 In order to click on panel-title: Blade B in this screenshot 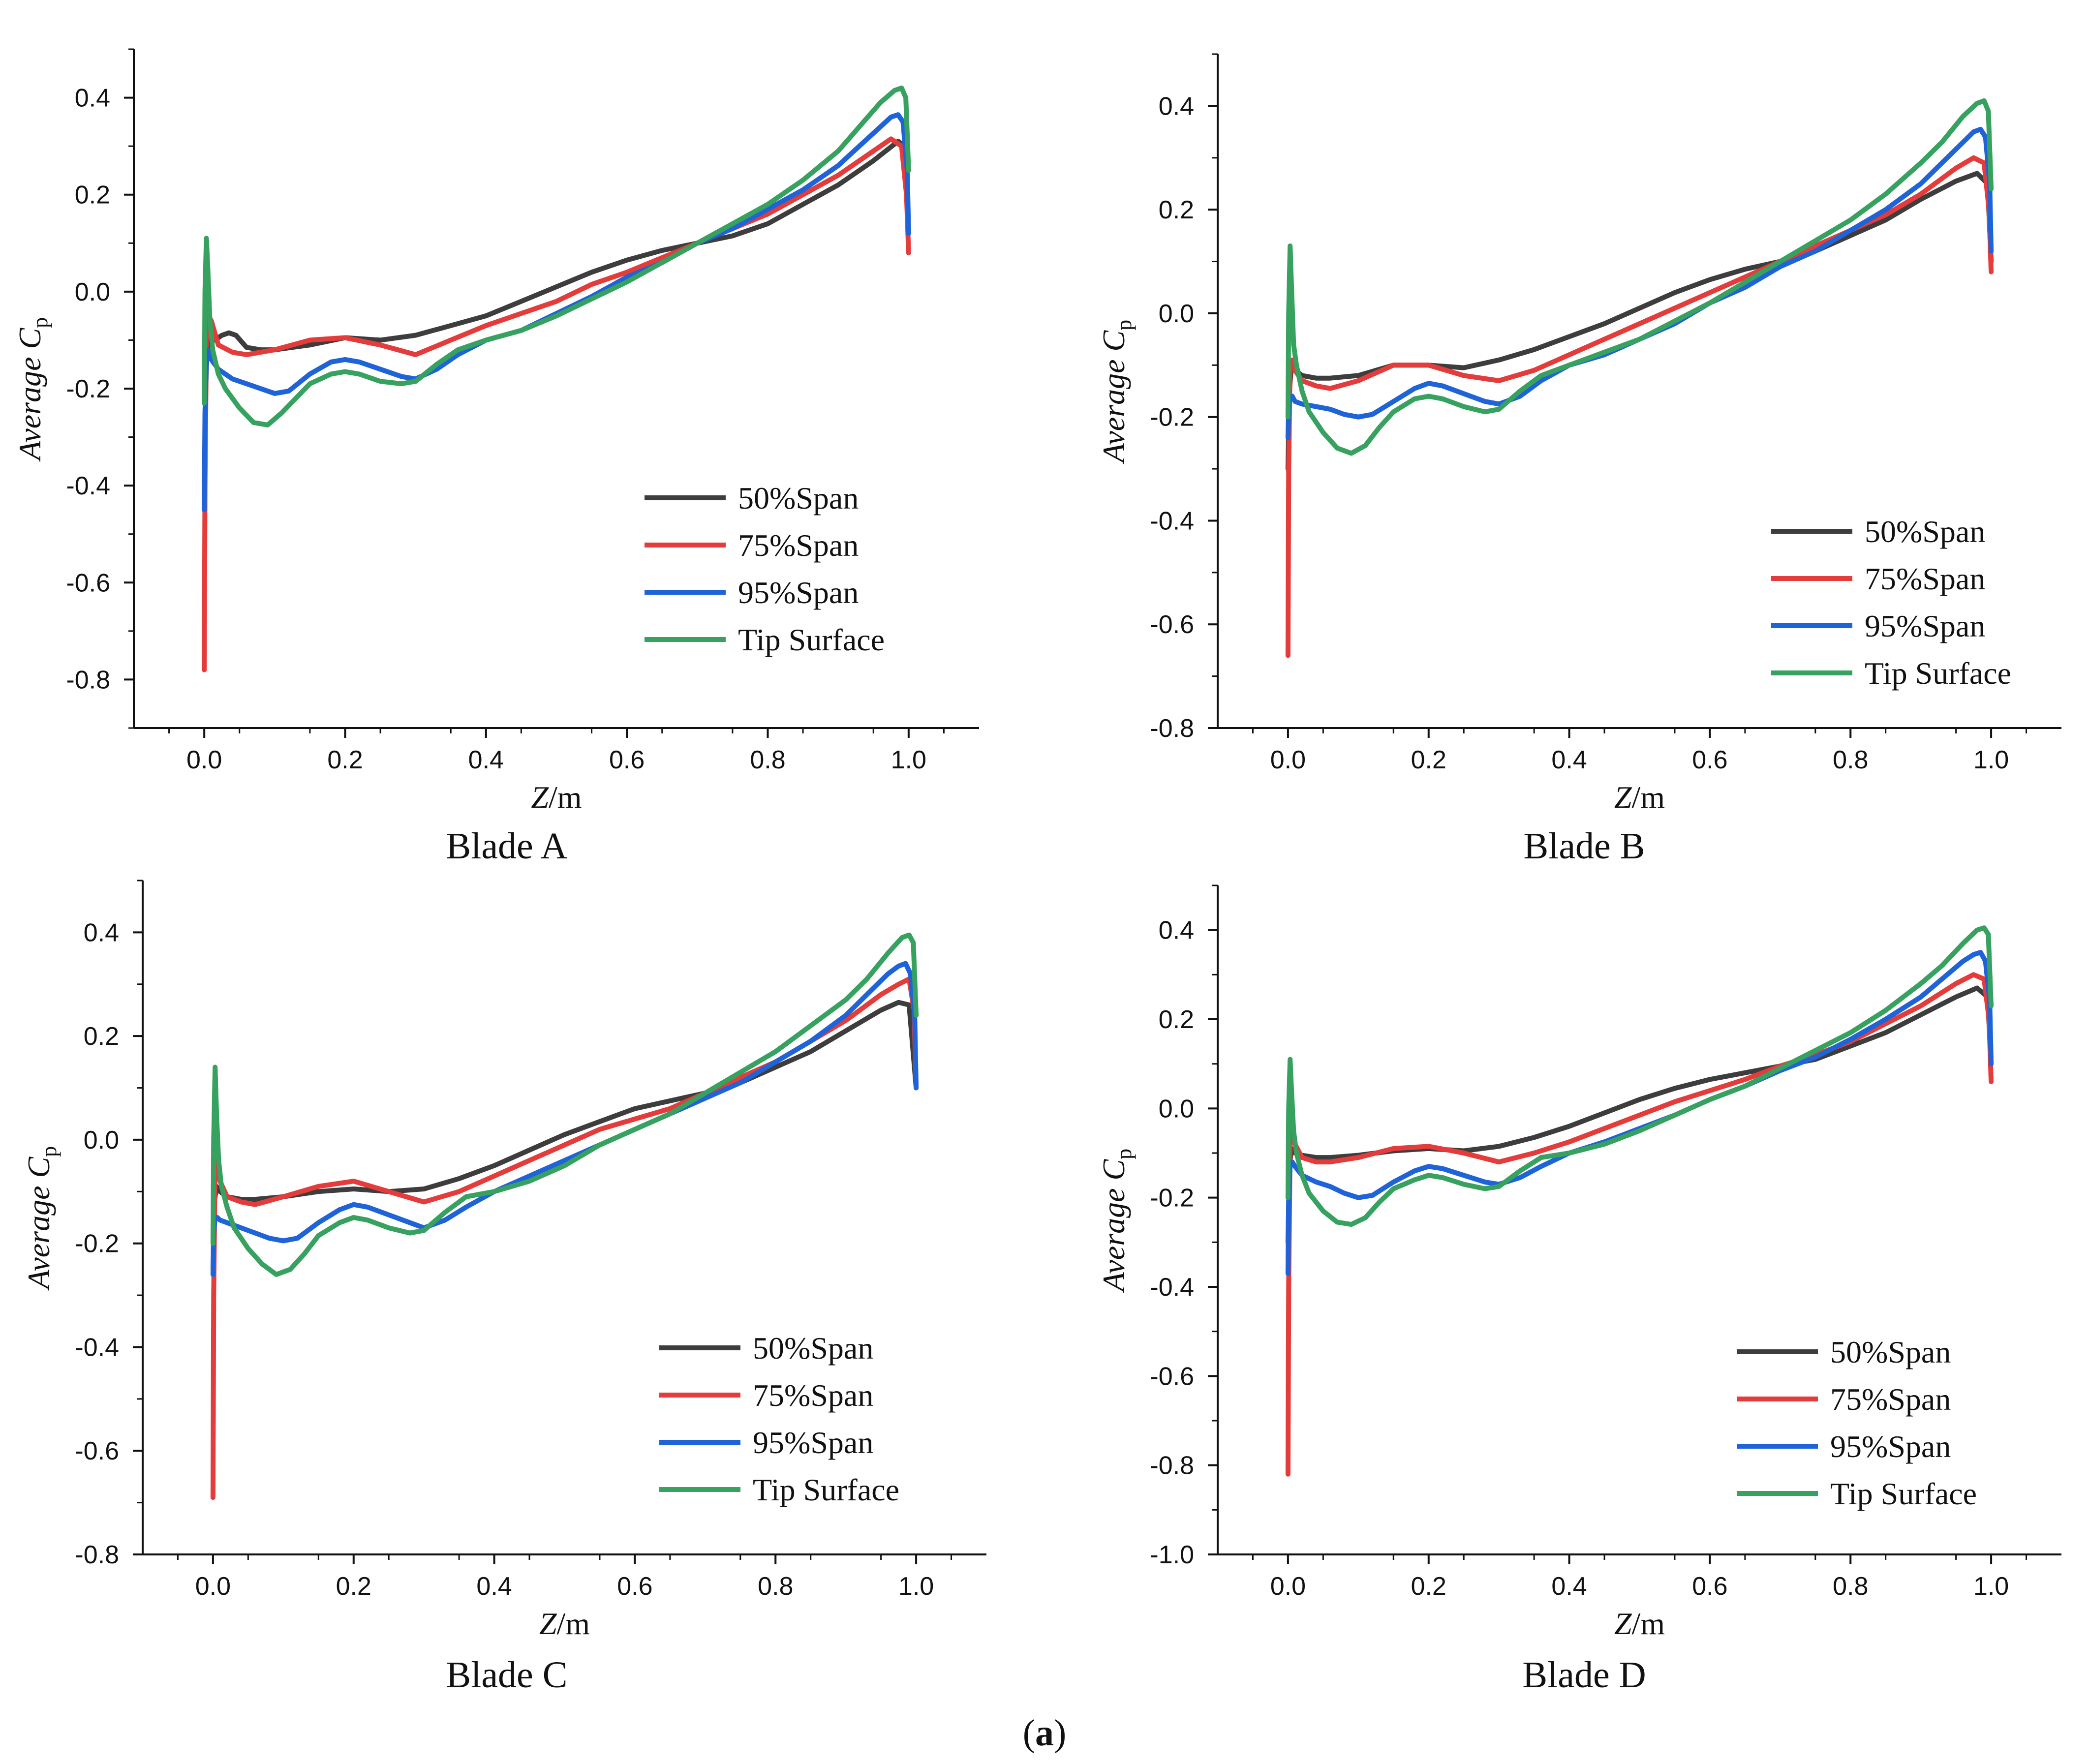, I will do `click(1584, 846)`.